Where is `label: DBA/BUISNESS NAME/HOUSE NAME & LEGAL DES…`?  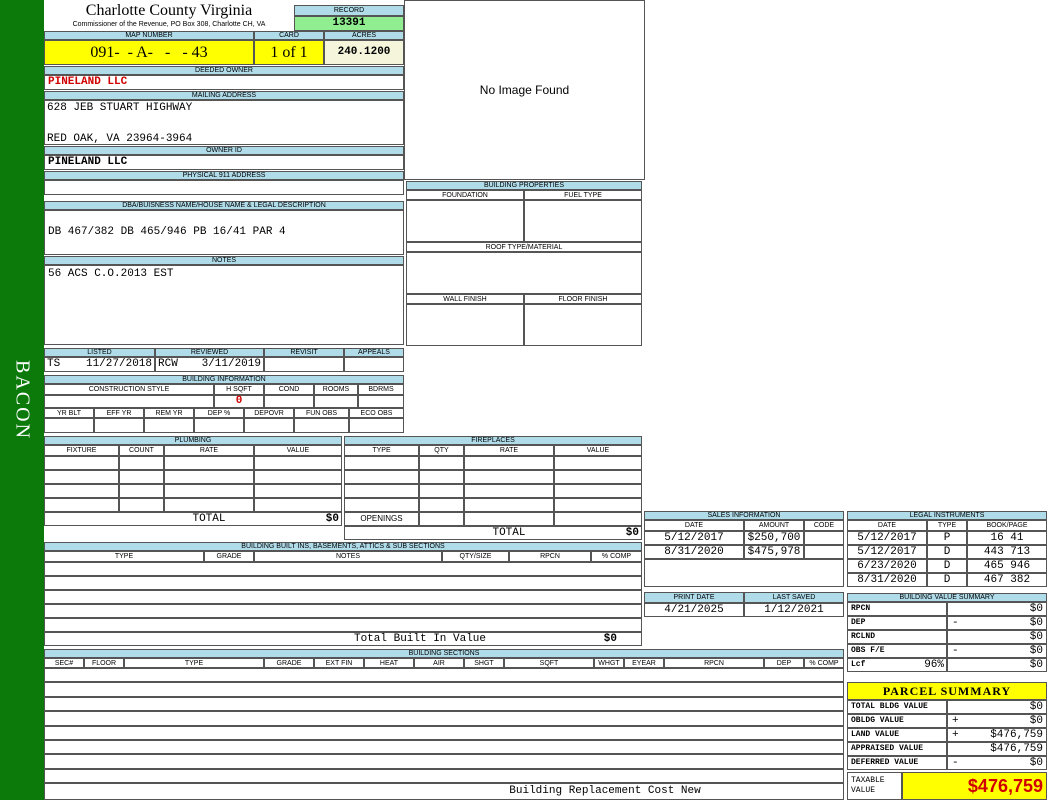 label: DBA/BUISNESS NAME/HOUSE NAME & LEGAL DES… is located at coordinates (224, 205).